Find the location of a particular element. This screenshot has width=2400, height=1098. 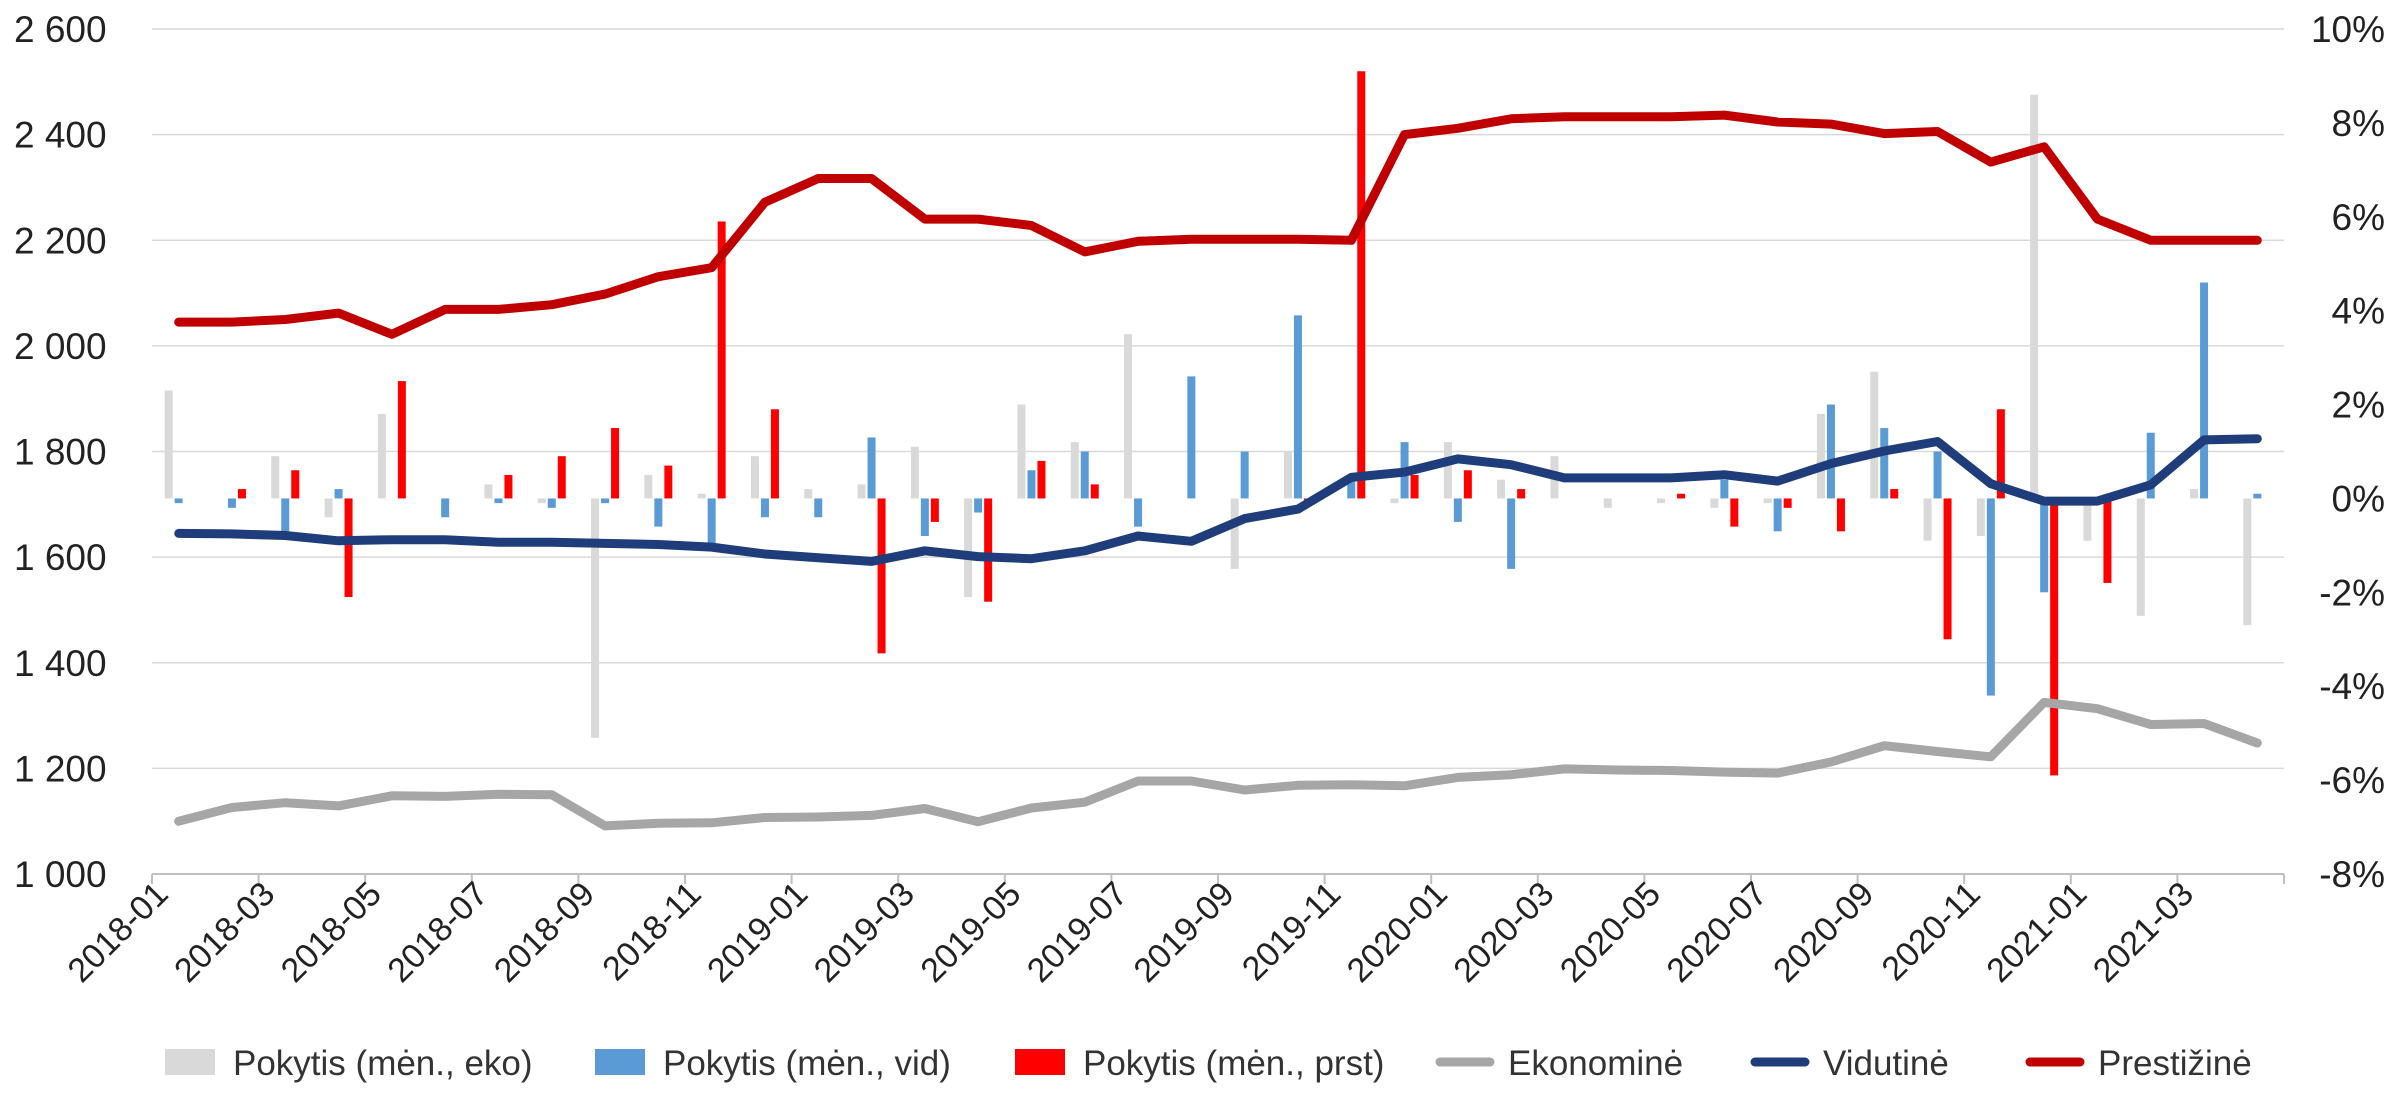

legend-label: Vidutinė is located at coordinates (1886, 1063).